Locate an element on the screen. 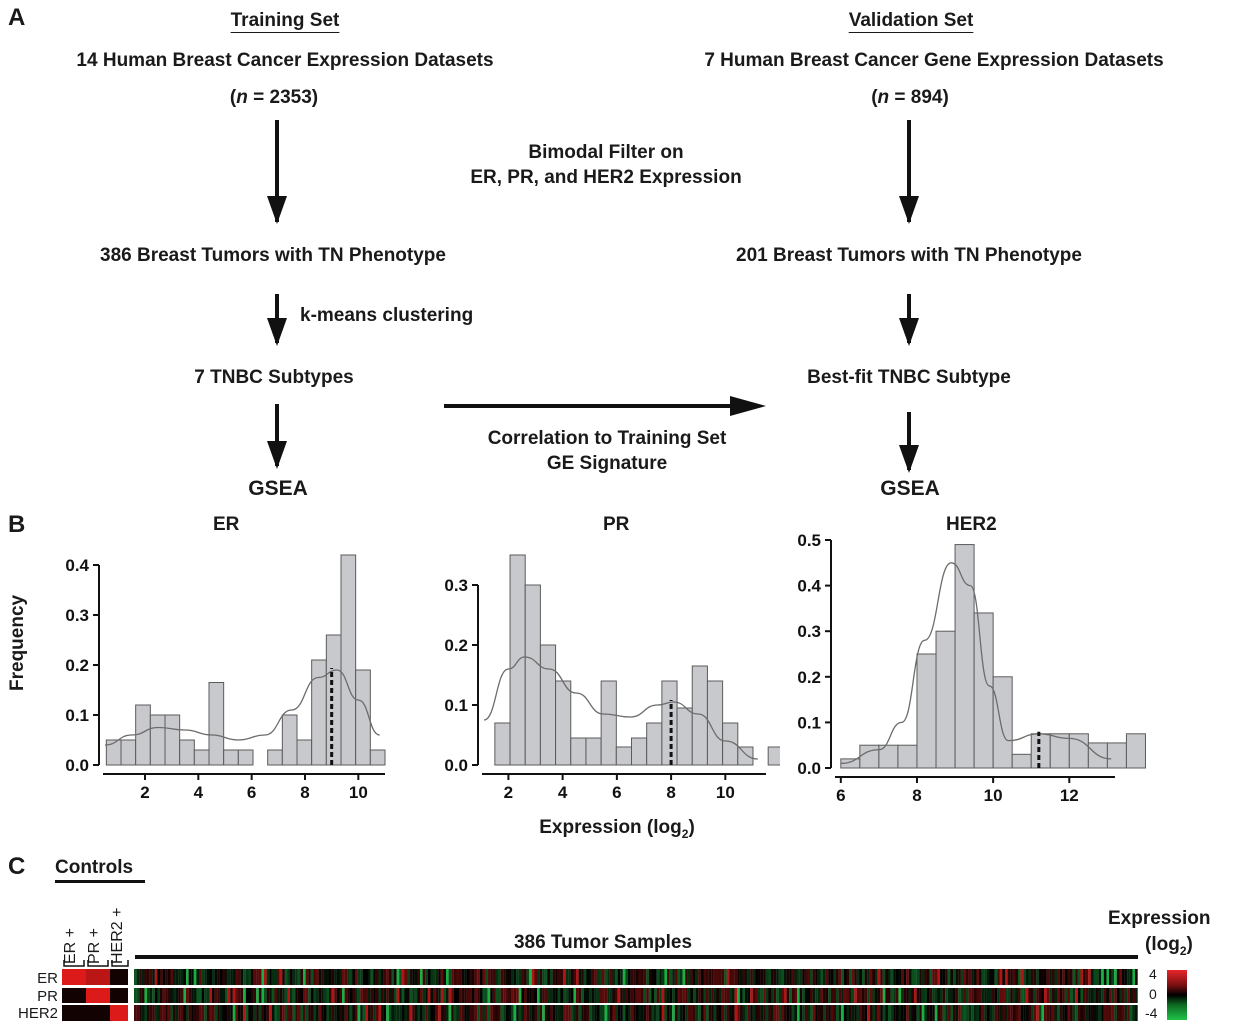 The height and width of the screenshot is (1025, 1239). expression-label-sub: 2 is located at coordinates (685, 833).